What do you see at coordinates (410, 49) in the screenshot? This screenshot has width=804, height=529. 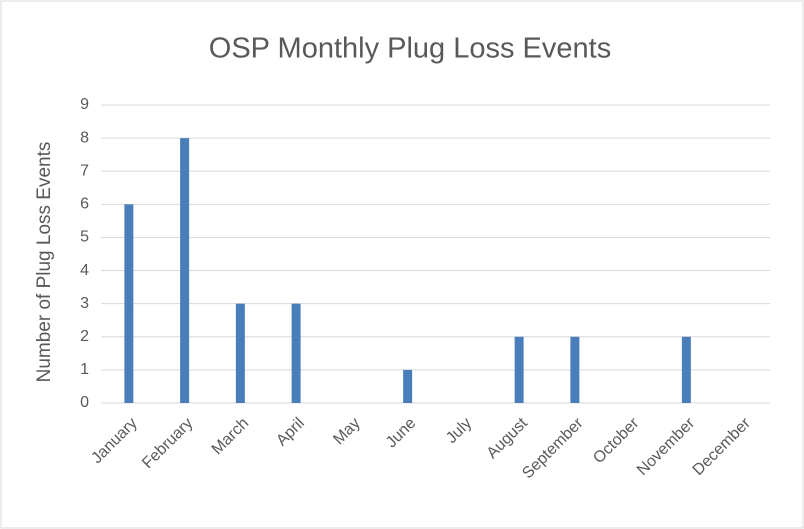 I see `chart-title: OSP Monthly Plug Loss Events` at bounding box center [410, 49].